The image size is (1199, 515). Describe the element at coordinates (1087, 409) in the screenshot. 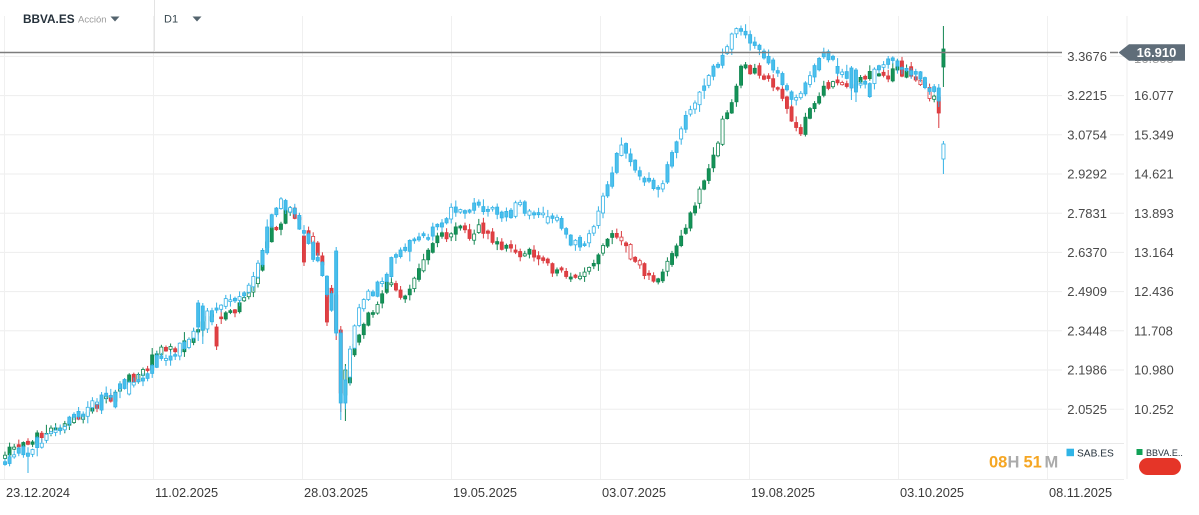

I see `svg-text: 2.0525` at that location.